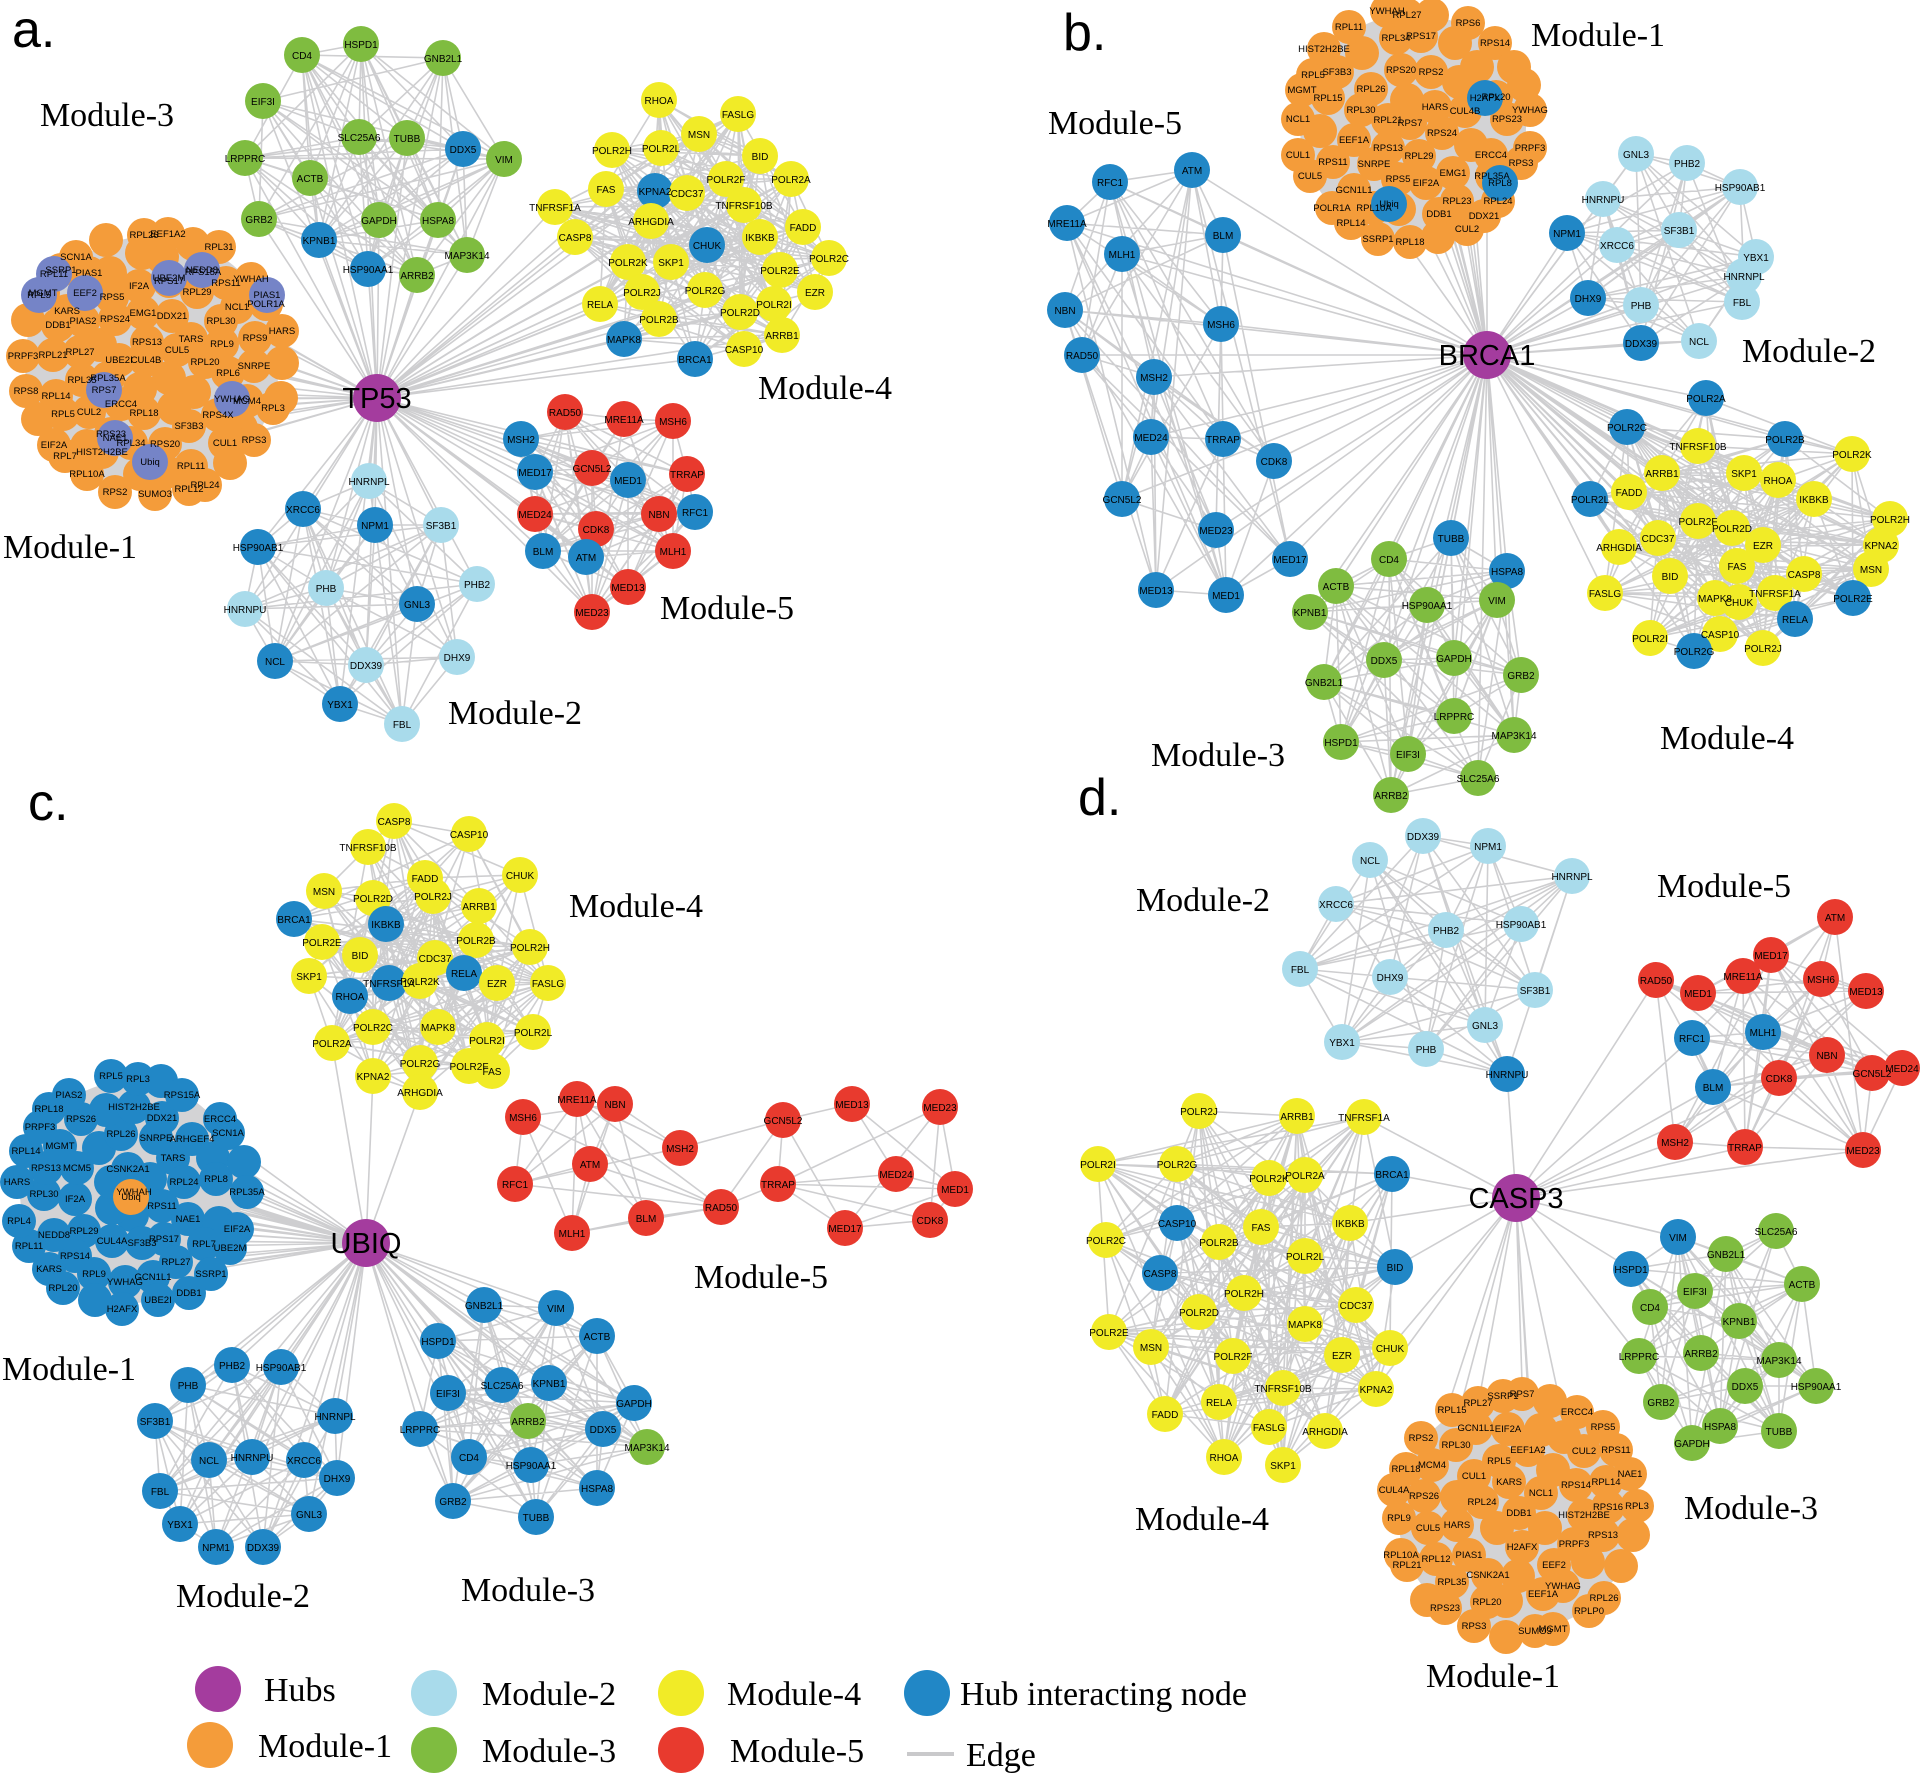  What do you see at coordinates (1199, 1112) in the screenshot?
I see `svg-text: POLR2J` at bounding box center [1199, 1112].